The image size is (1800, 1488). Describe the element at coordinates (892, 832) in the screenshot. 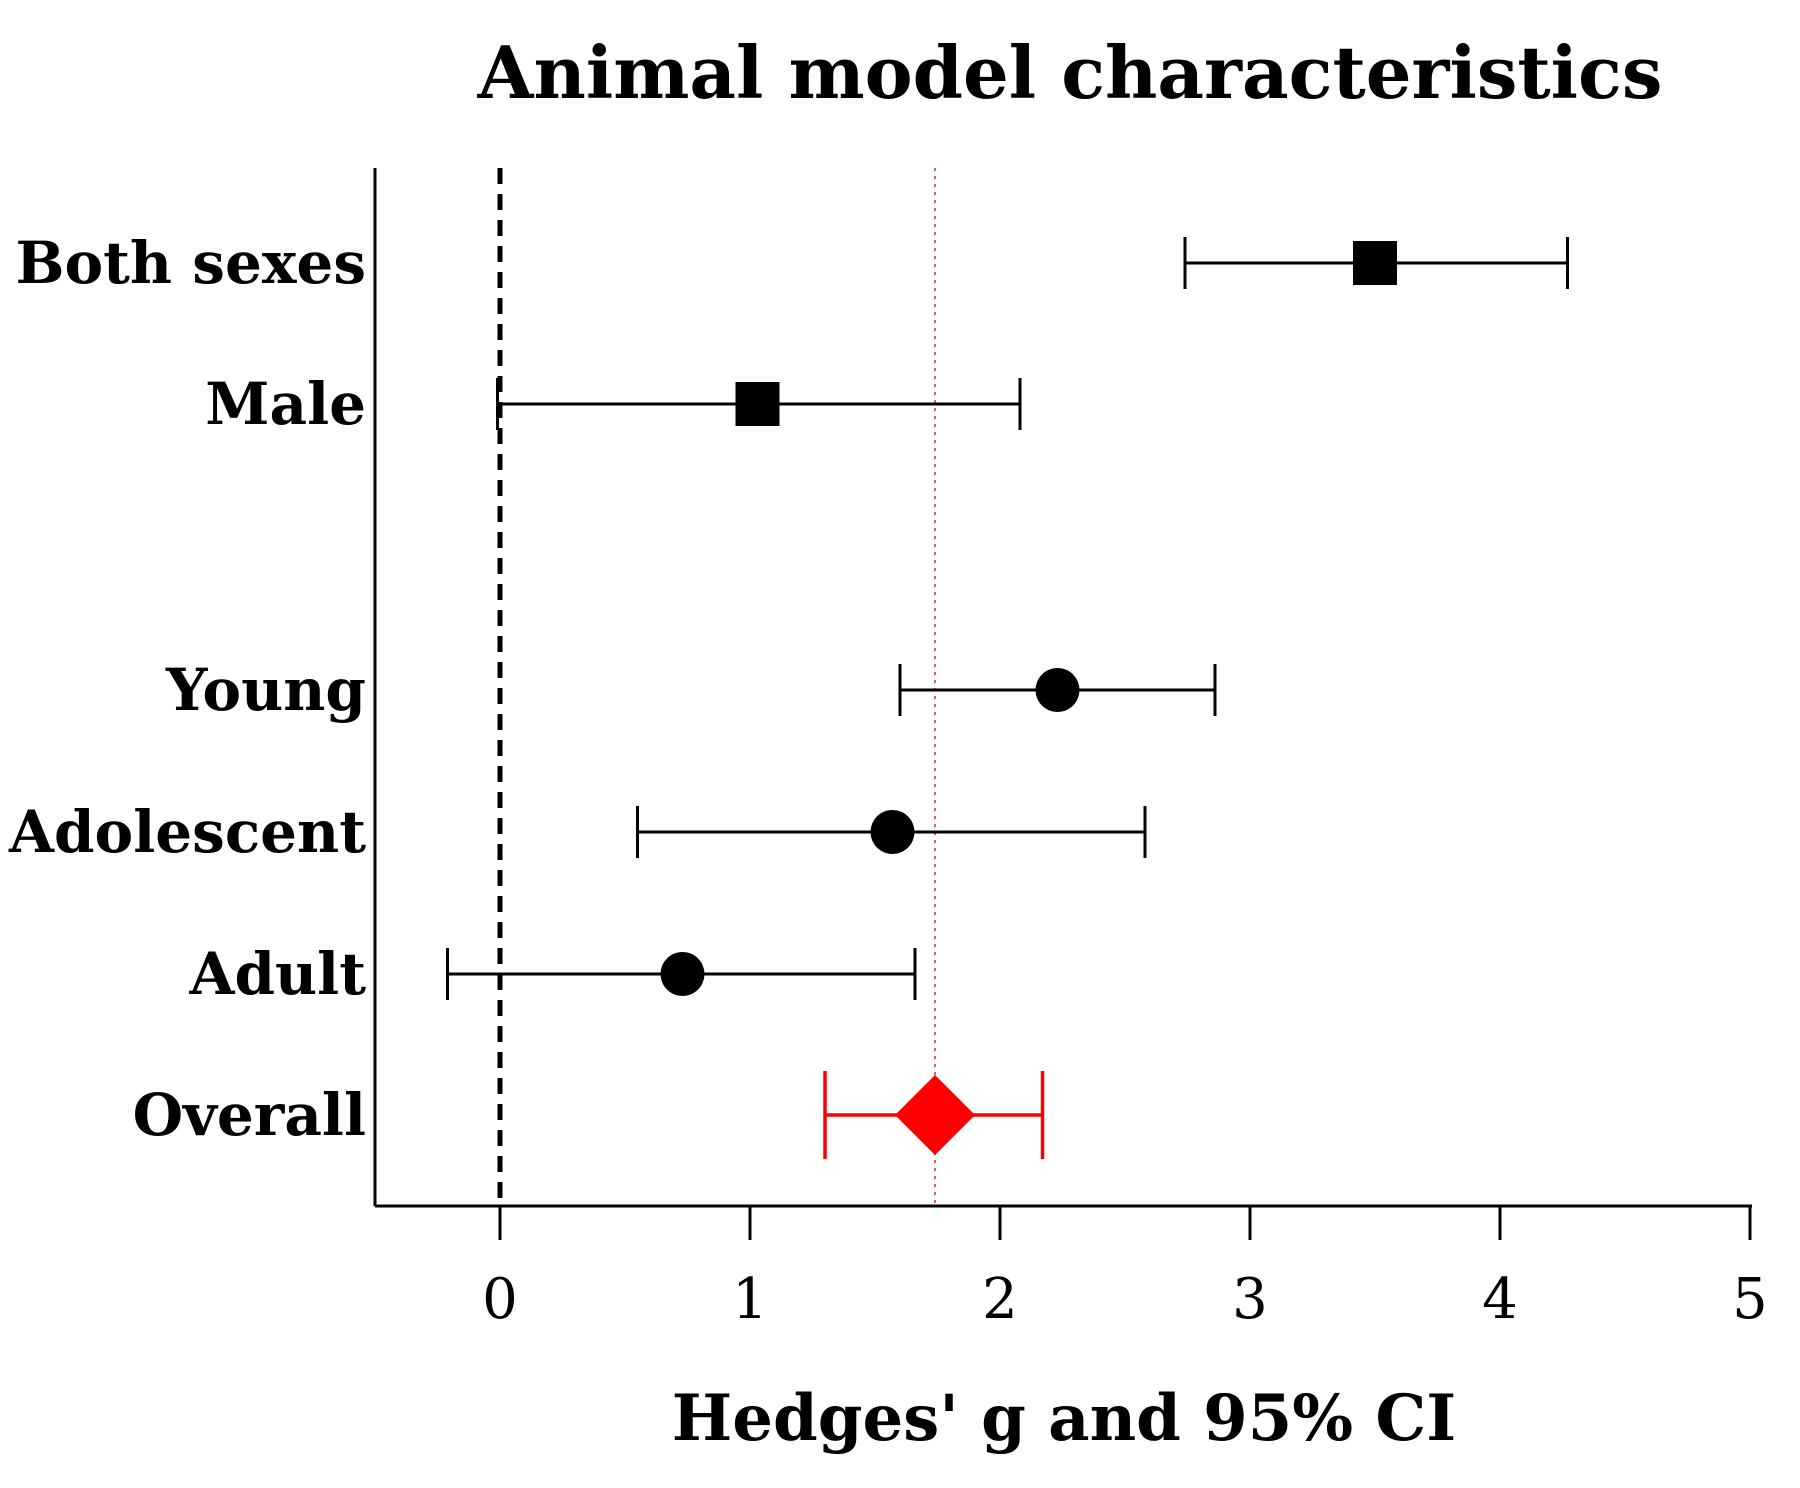

I see `point-adolescent` at that location.